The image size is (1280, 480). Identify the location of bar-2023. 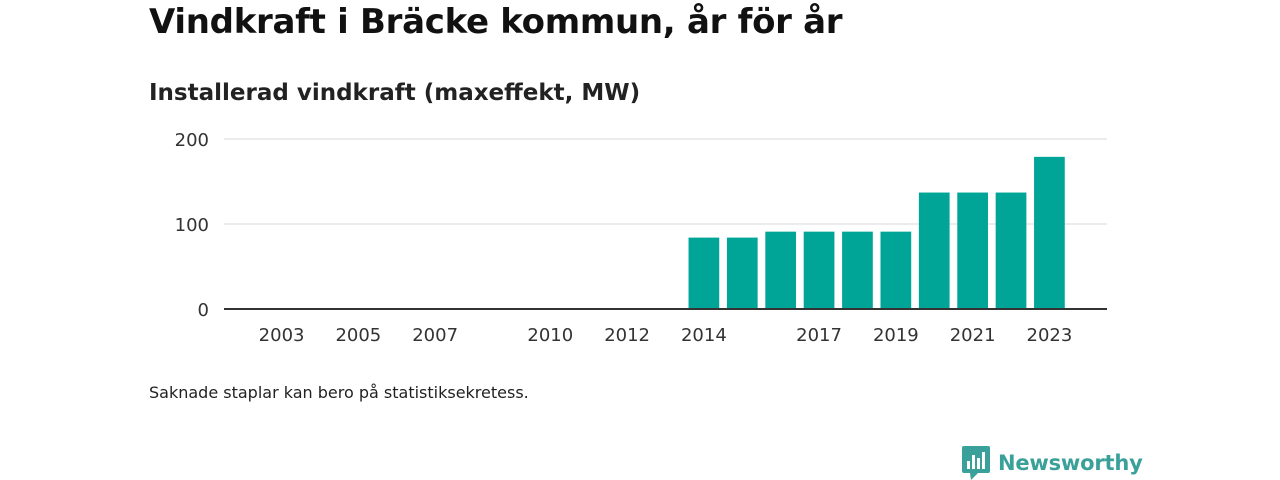
(1049, 232).